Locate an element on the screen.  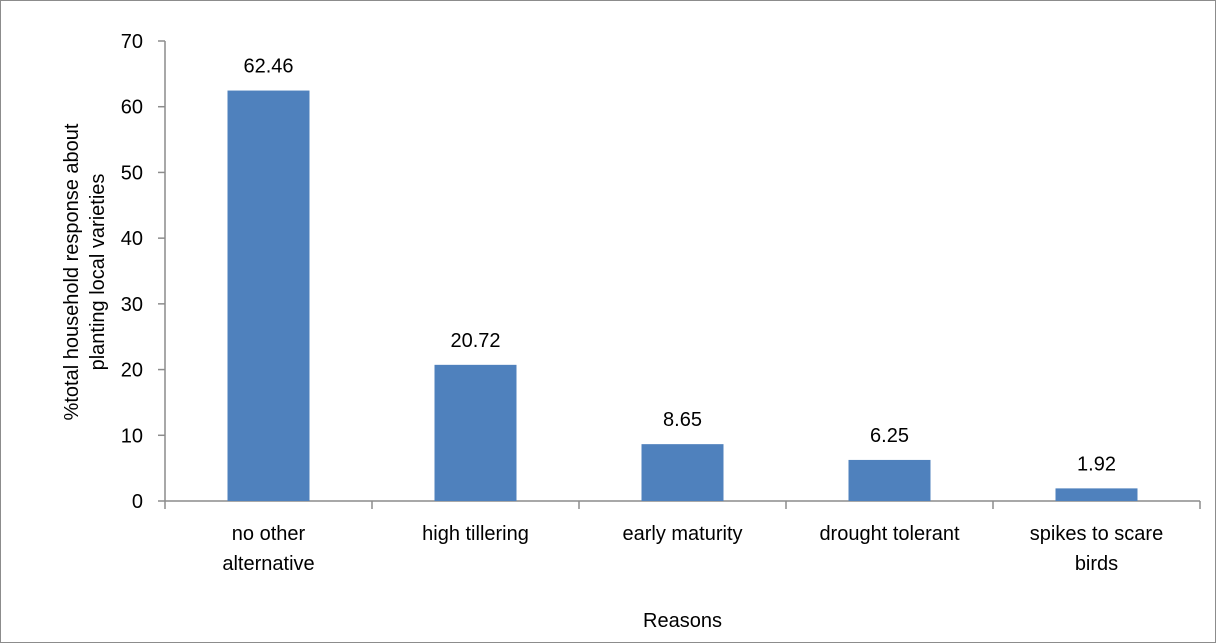
data-label: 20.72 is located at coordinates (475, 341).